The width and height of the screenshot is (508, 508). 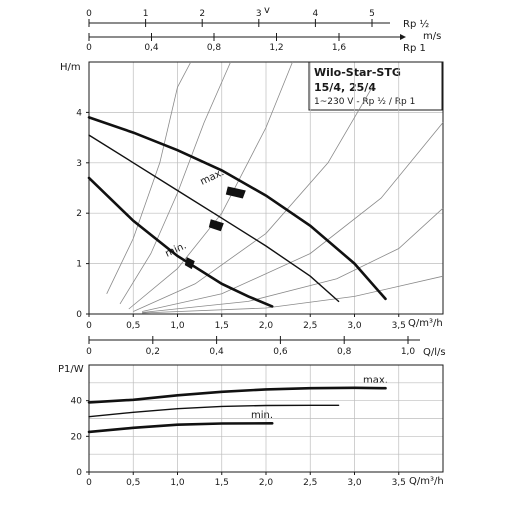 What do you see at coordinates (79, 214) in the screenshot?
I see `y-tick-label: 2` at bounding box center [79, 214].